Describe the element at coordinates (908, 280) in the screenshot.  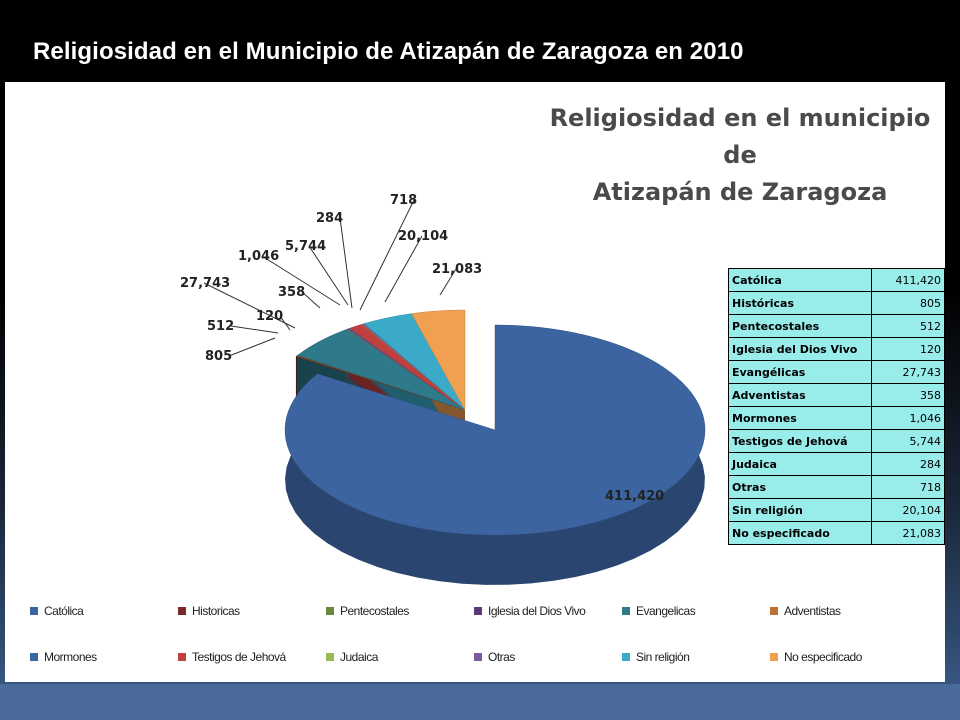
I see `table-cell-value: 411,420` at that location.